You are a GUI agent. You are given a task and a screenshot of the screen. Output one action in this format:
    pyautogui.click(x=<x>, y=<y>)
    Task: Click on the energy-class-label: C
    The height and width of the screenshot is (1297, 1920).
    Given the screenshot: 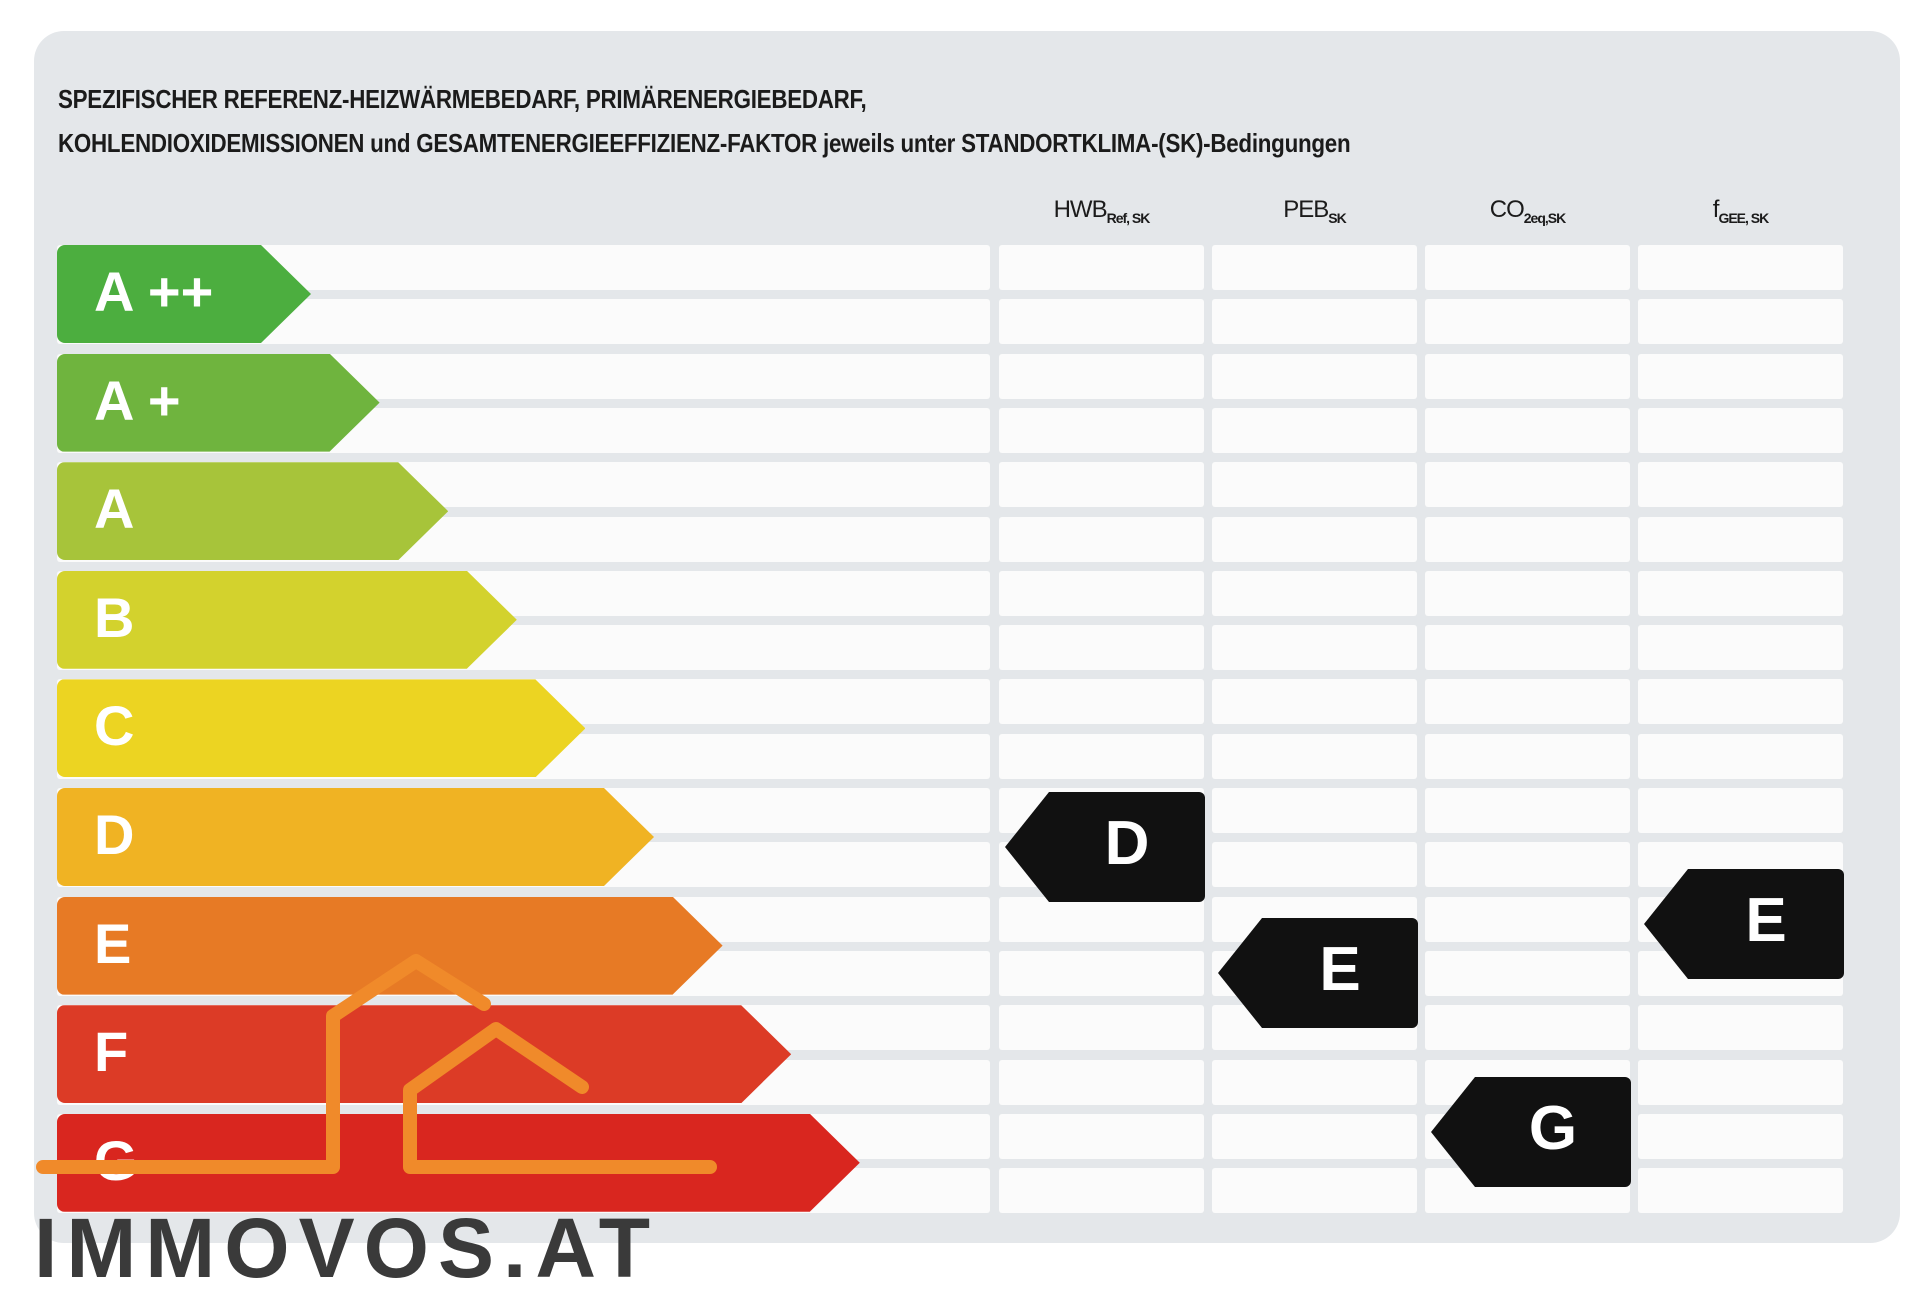 What is the action you would take?
    pyautogui.click(x=114, y=726)
    